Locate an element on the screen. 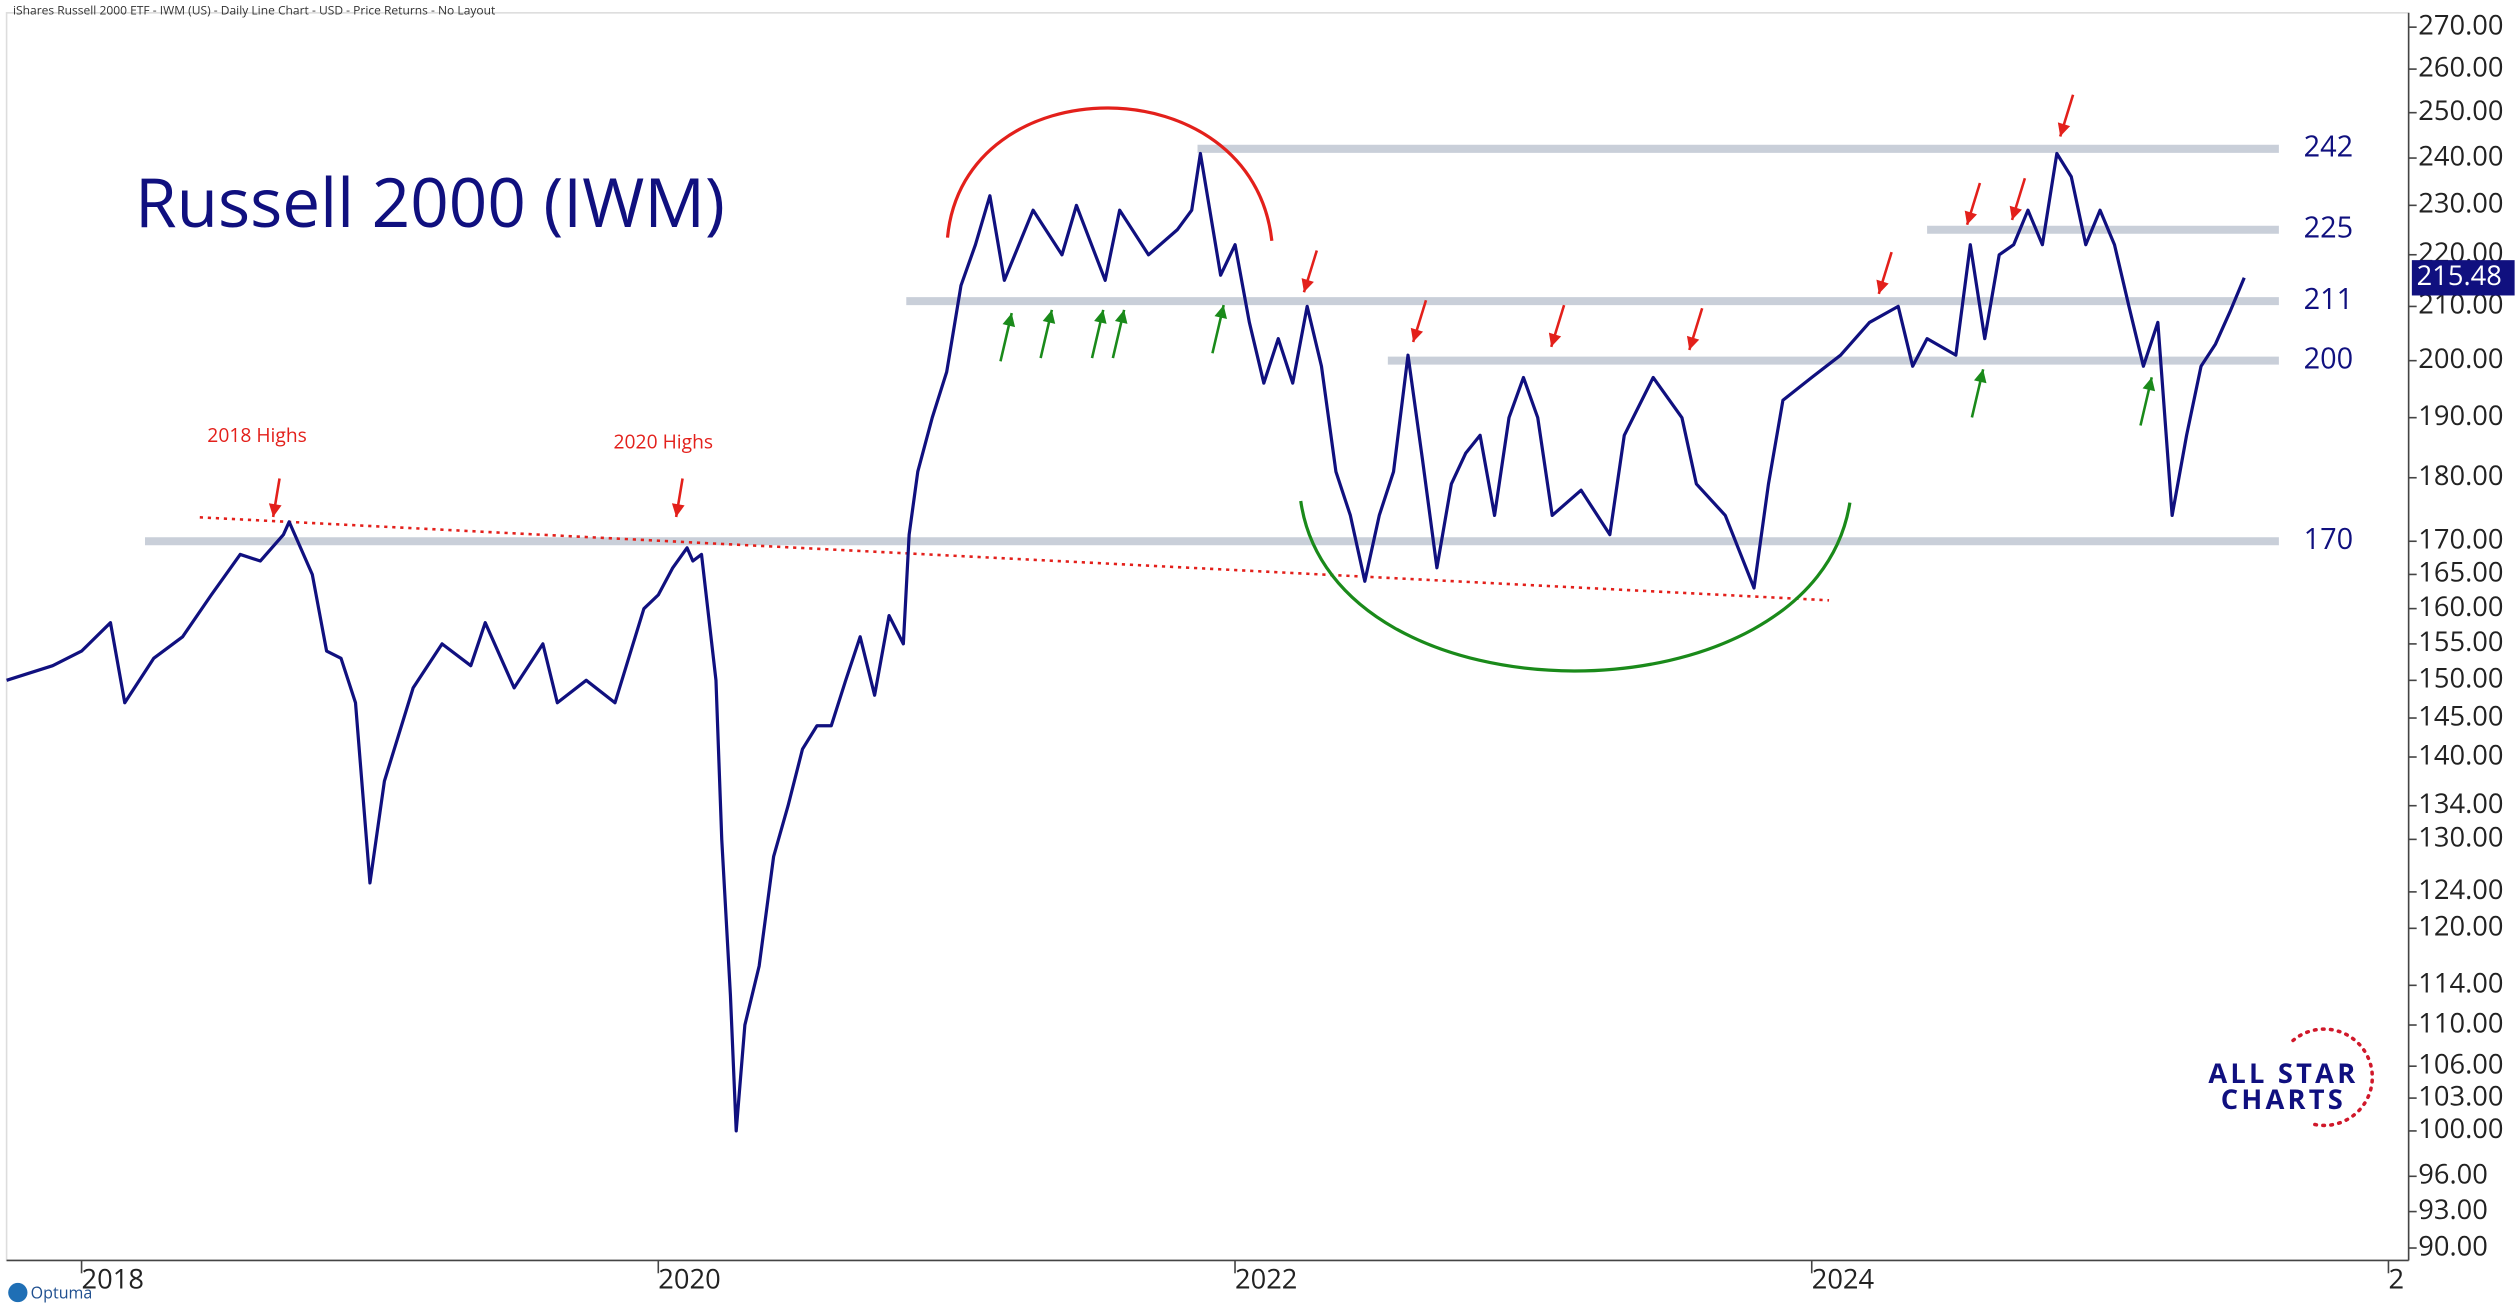  y-tick-label: 240.00 is located at coordinates (2460, 154).